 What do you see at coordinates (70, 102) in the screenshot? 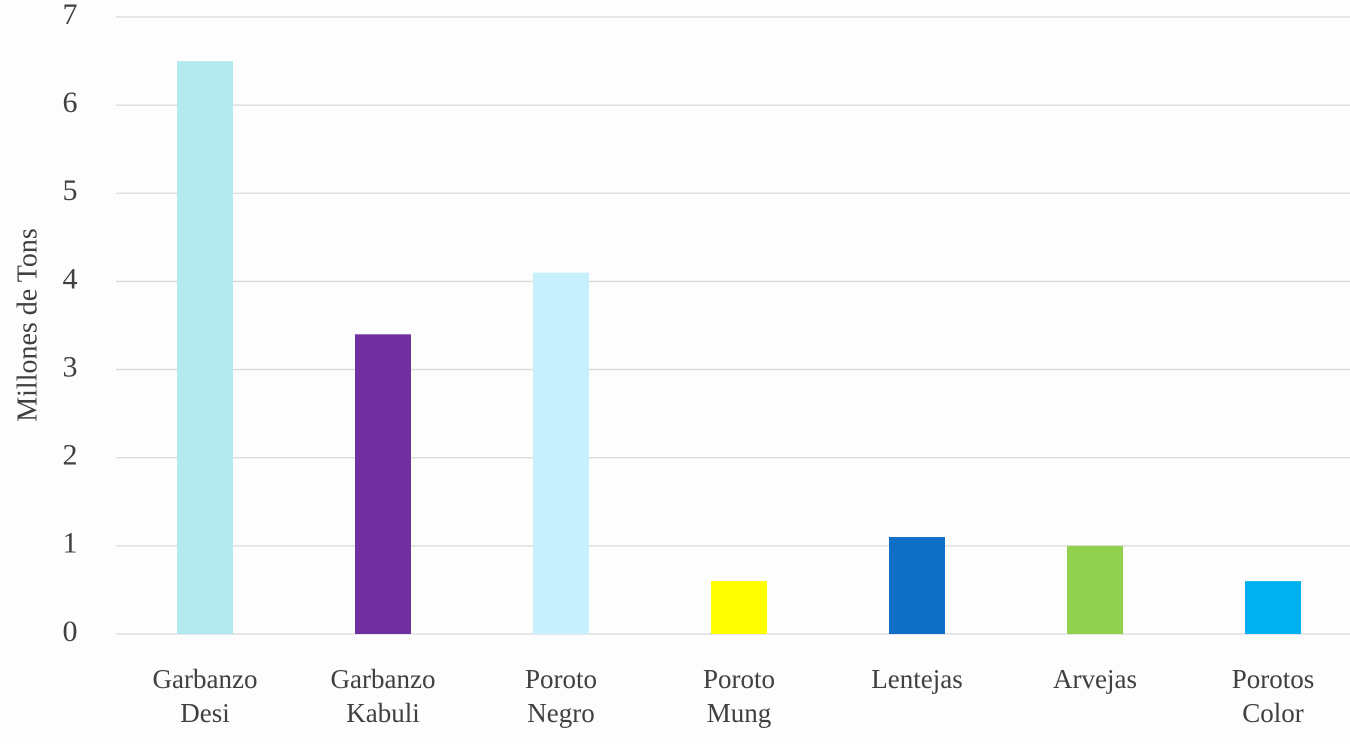
I see `y-tick-label: 6` at bounding box center [70, 102].